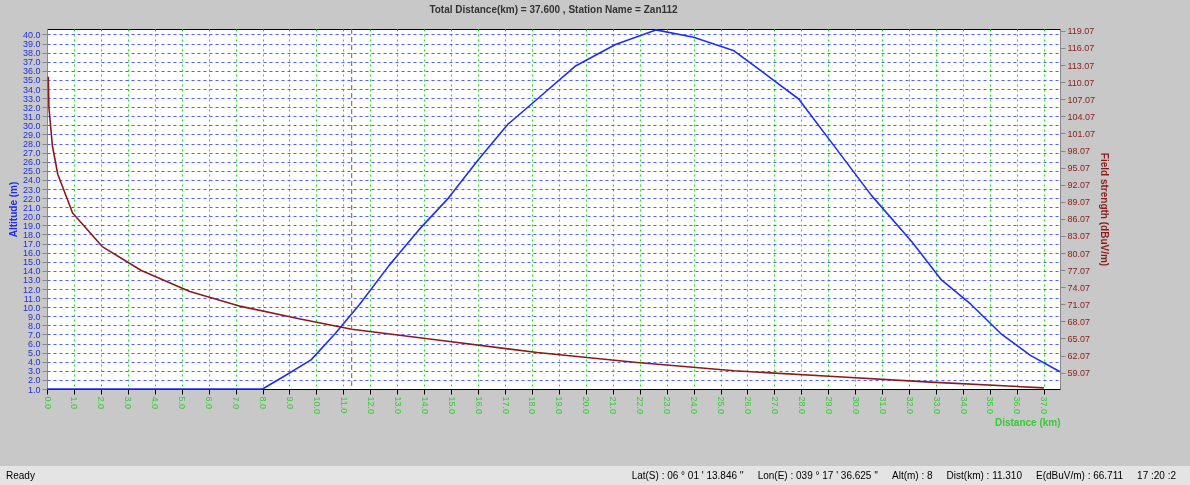 This screenshot has width=1190, height=485. What do you see at coordinates (31, 207) in the screenshot?
I see `y-tick-label: 21.0` at bounding box center [31, 207].